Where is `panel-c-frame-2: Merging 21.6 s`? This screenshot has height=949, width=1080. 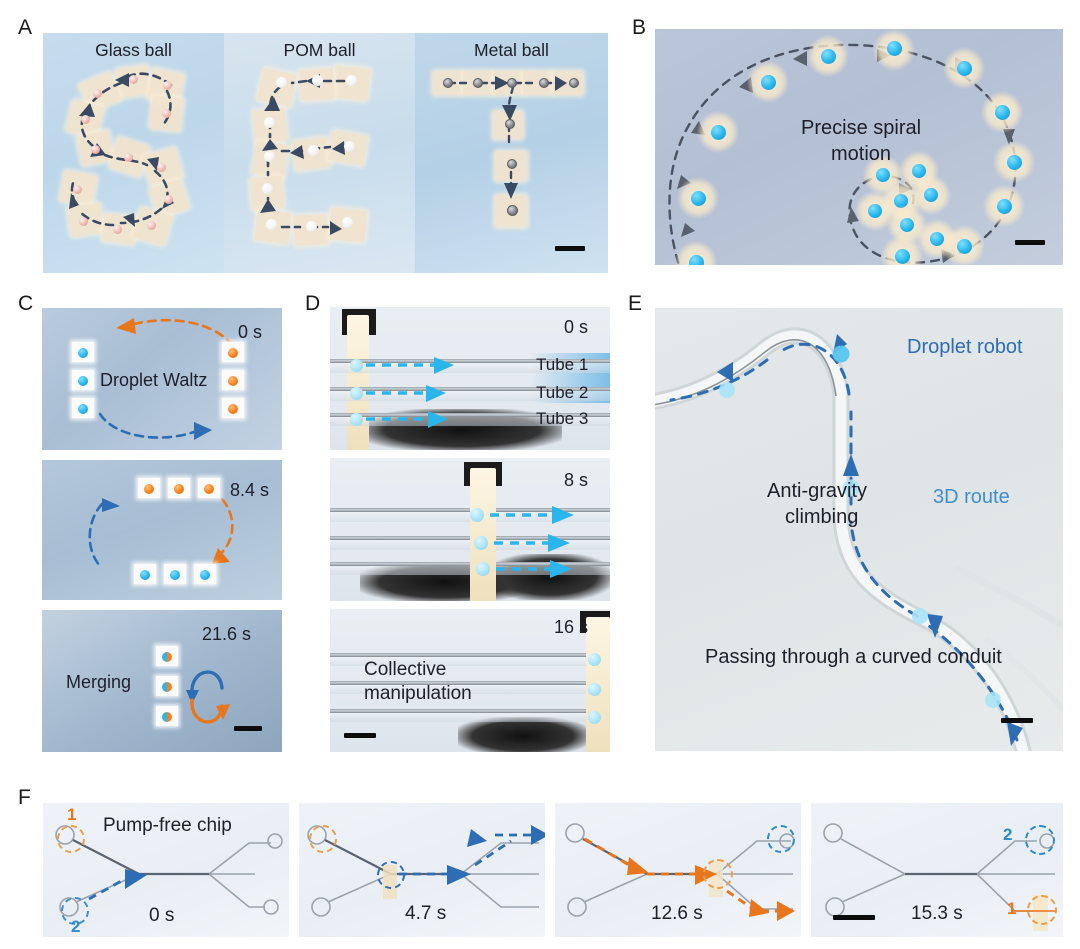
panel-c-frame-2: Merging 21.6 s is located at coordinates (162, 681).